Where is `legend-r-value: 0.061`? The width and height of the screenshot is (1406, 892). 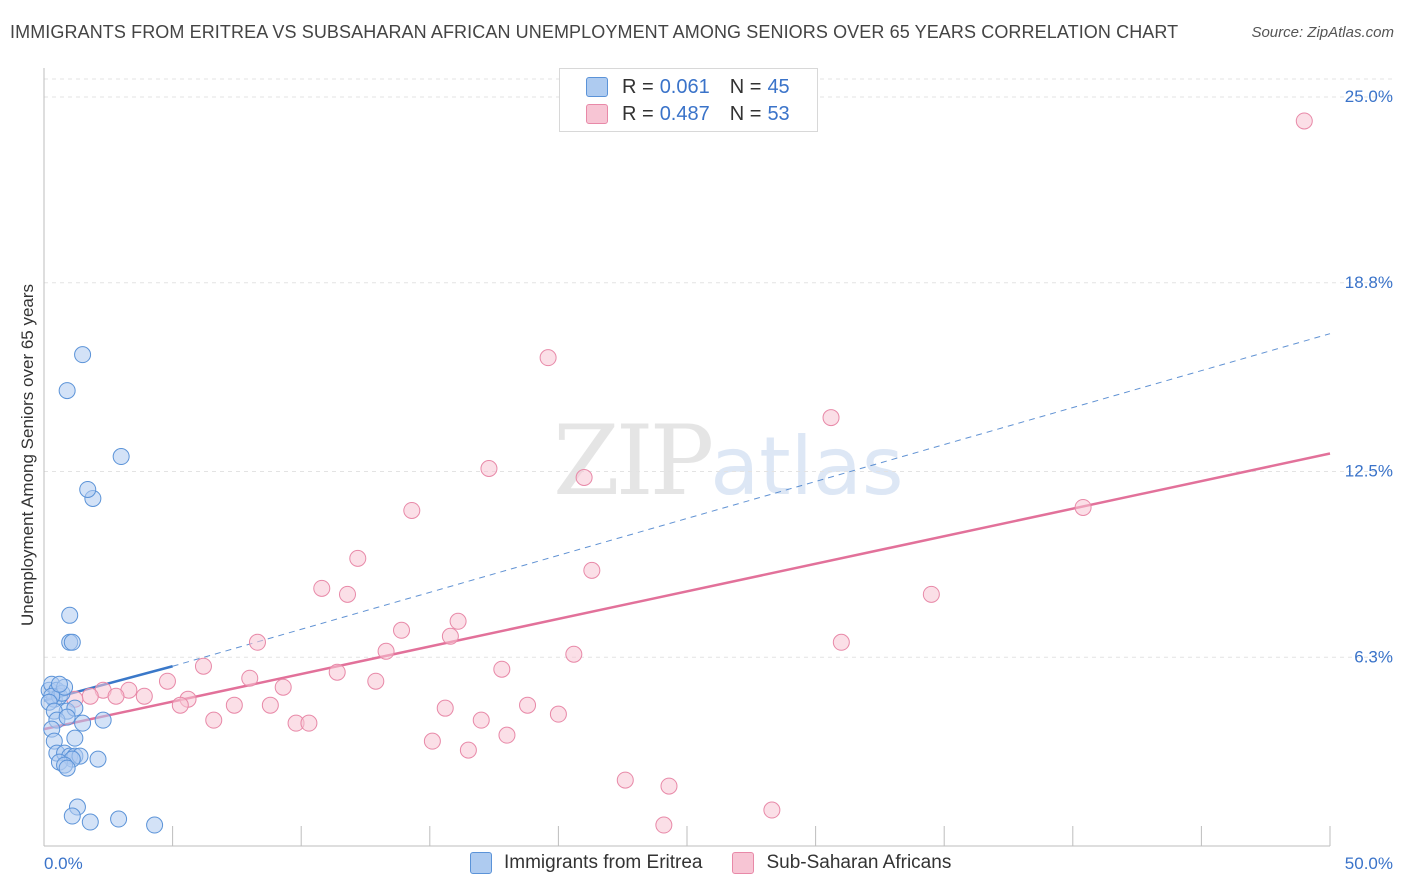
legend-r-value: 0.061 is located at coordinates (684, 86).